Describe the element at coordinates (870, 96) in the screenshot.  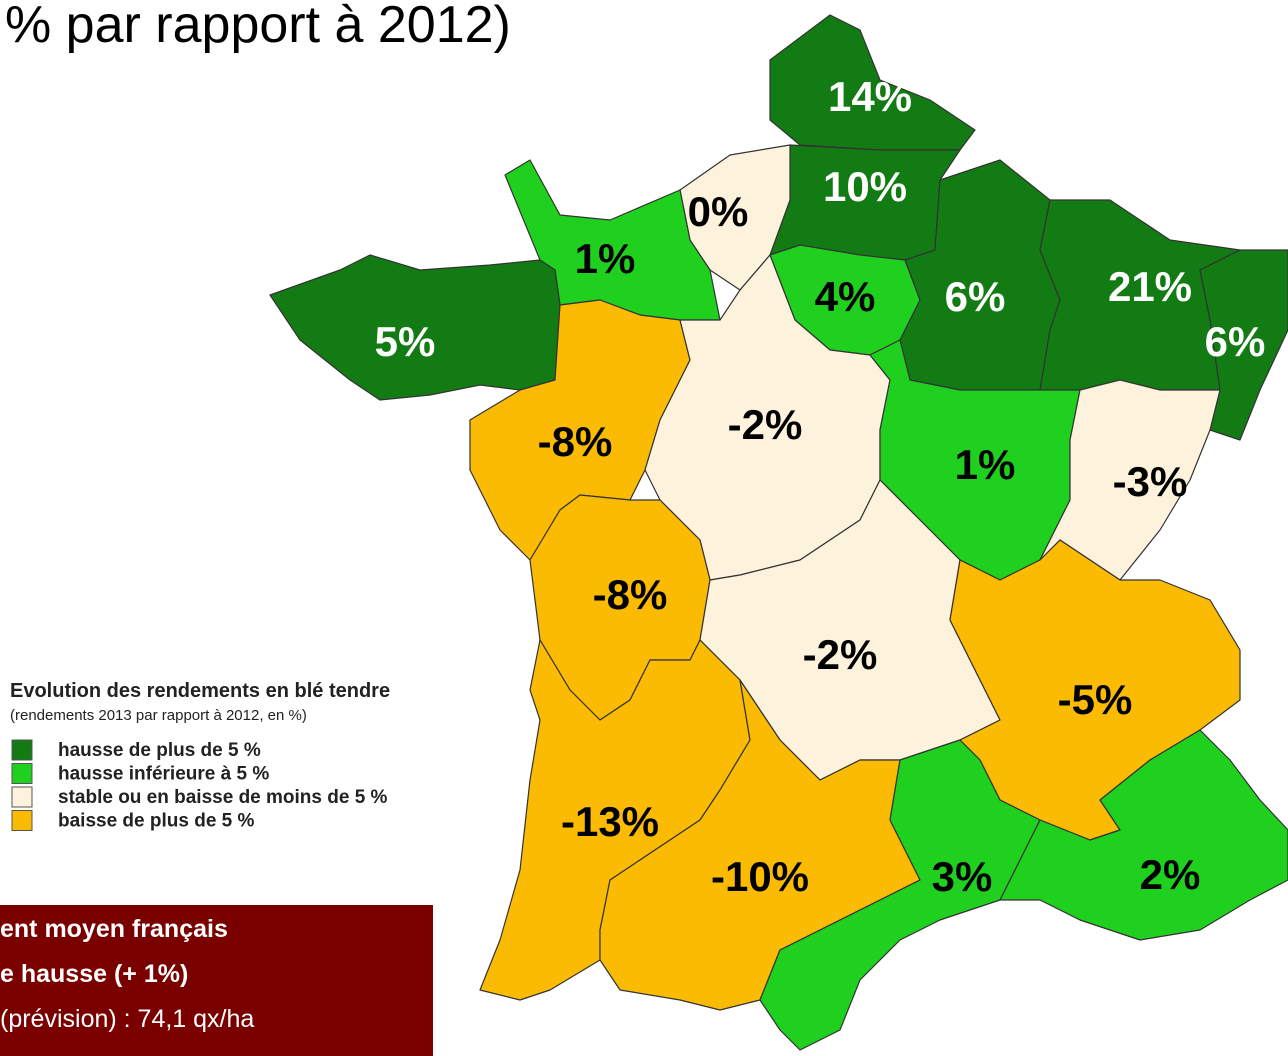
I see `region-label: 14%` at that location.